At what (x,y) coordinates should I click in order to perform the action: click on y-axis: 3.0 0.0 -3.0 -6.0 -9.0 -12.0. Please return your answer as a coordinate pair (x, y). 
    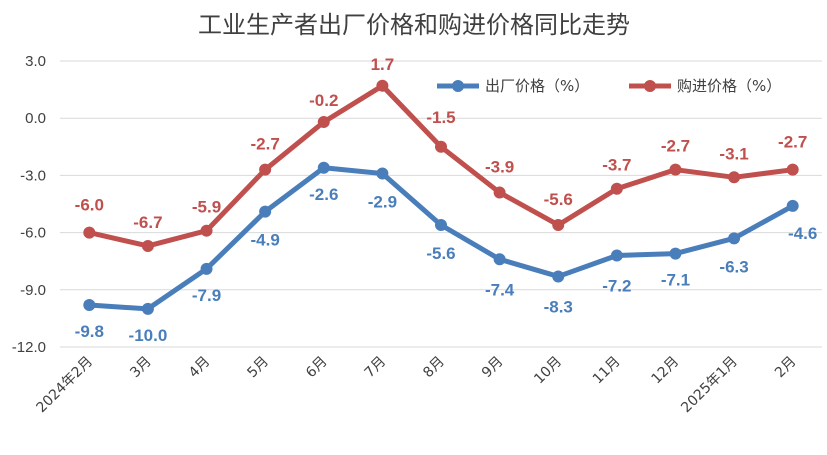
    Looking at the image, I should click on (29, 204).